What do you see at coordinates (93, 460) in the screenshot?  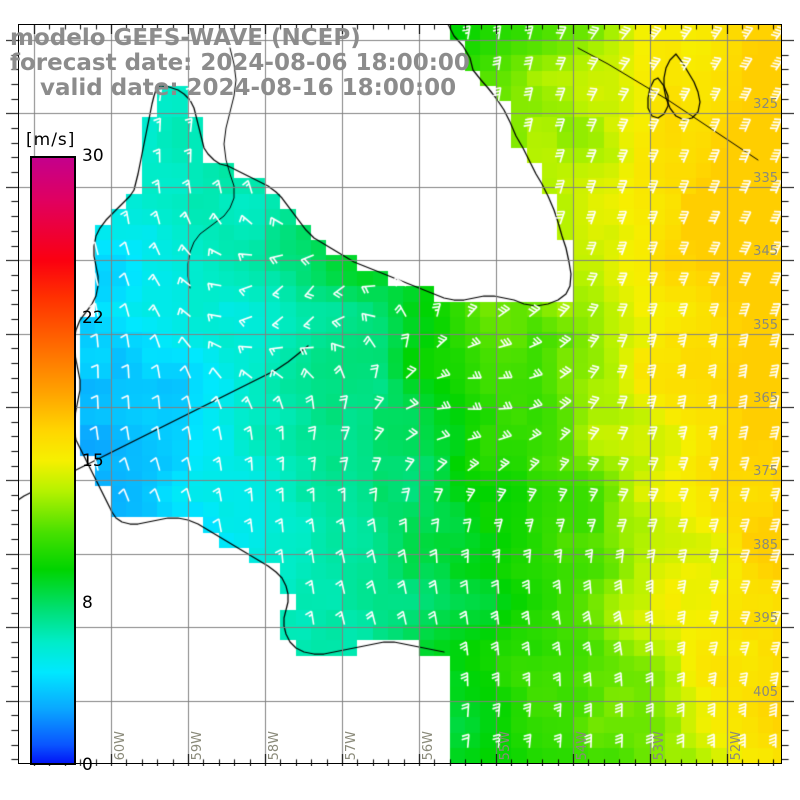 I see `colorbar-tick-15: 15` at bounding box center [93, 460].